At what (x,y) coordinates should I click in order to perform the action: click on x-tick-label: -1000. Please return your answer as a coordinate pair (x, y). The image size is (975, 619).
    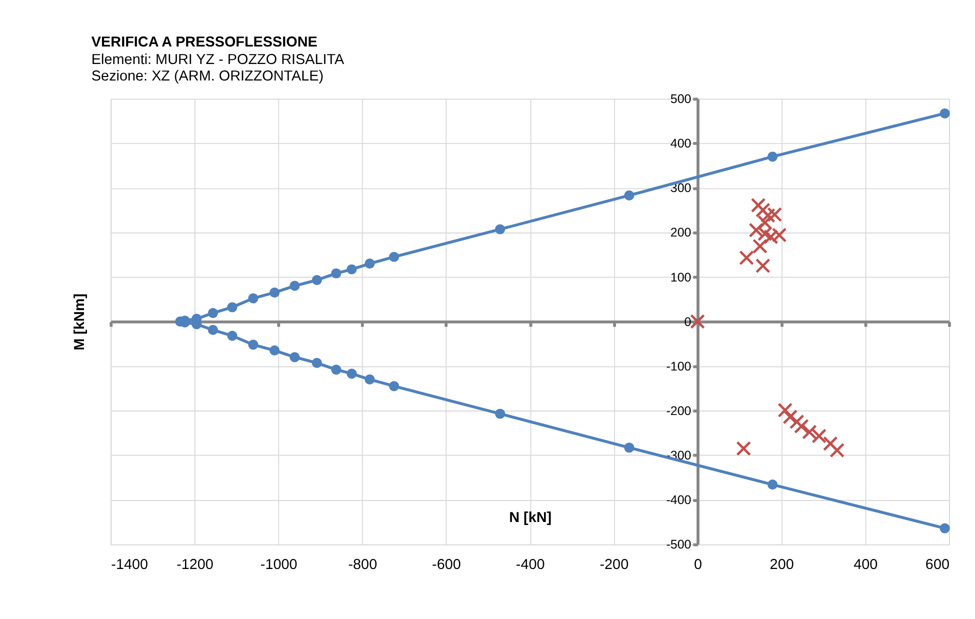
    Looking at the image, I should click on (279, 564).